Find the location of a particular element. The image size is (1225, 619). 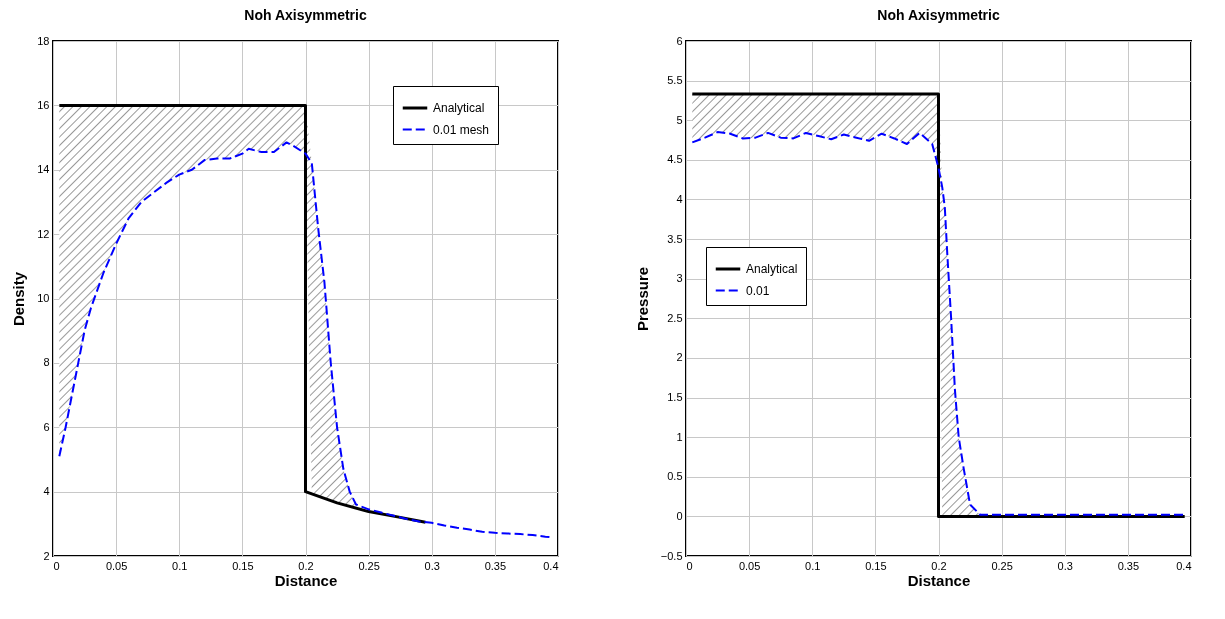

legend-label: 0.01 mesh is located at coordinates (461, 129).